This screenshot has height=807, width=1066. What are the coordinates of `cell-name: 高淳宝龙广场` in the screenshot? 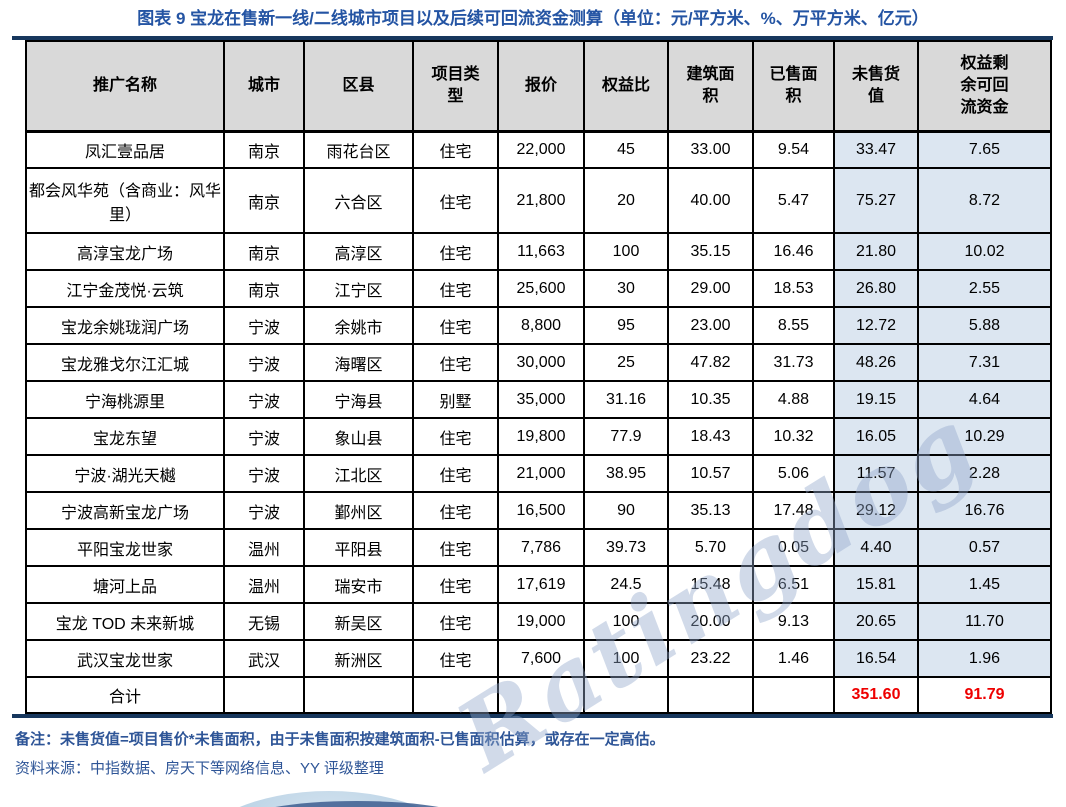 It's located at (125, 251).